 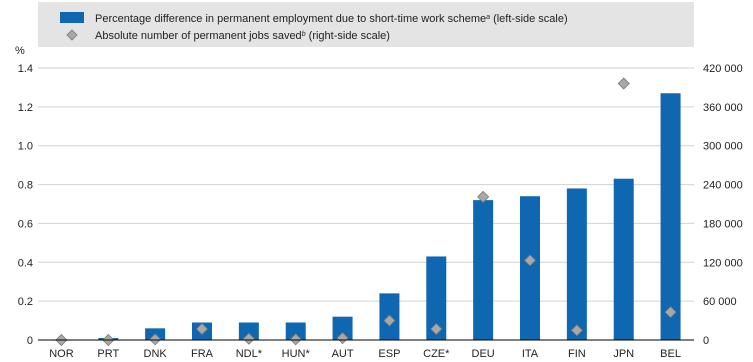 I want to click on legend-diamond-swatch, so click(x=72, y=35).